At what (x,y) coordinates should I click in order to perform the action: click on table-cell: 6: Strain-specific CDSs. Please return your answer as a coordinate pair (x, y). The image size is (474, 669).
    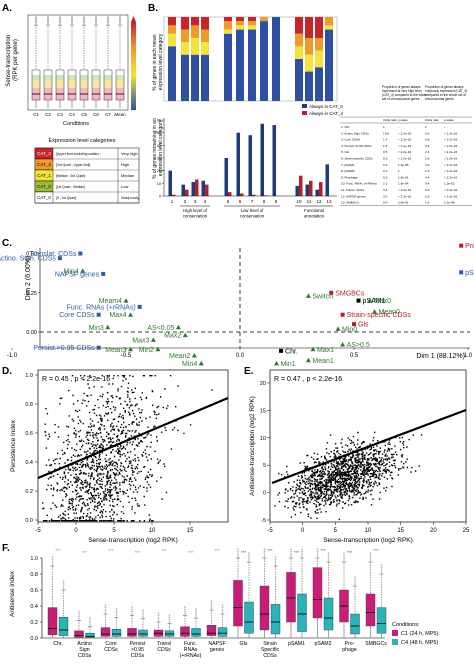
    Looking at the image, I should click on (357, 159).